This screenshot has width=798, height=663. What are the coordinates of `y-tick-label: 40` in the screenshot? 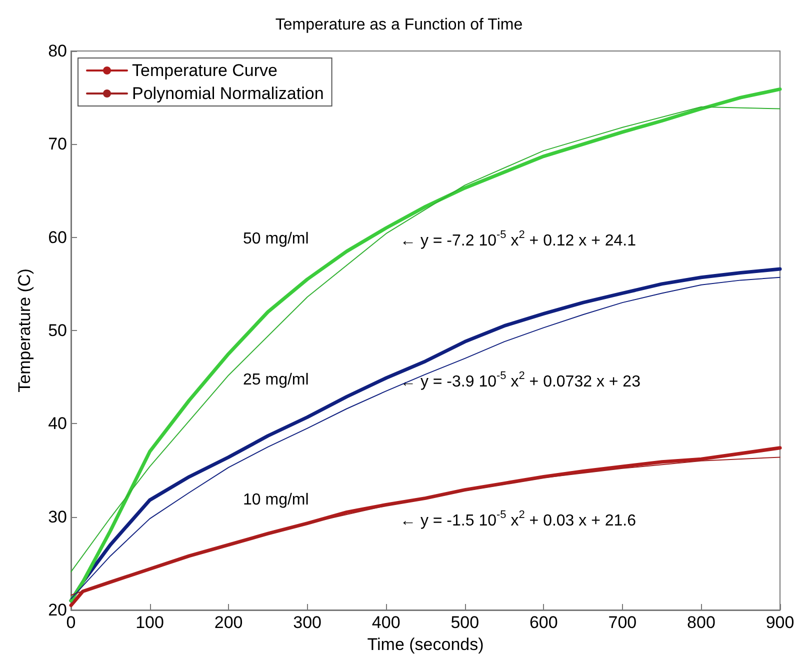 It's located at (57, 424).